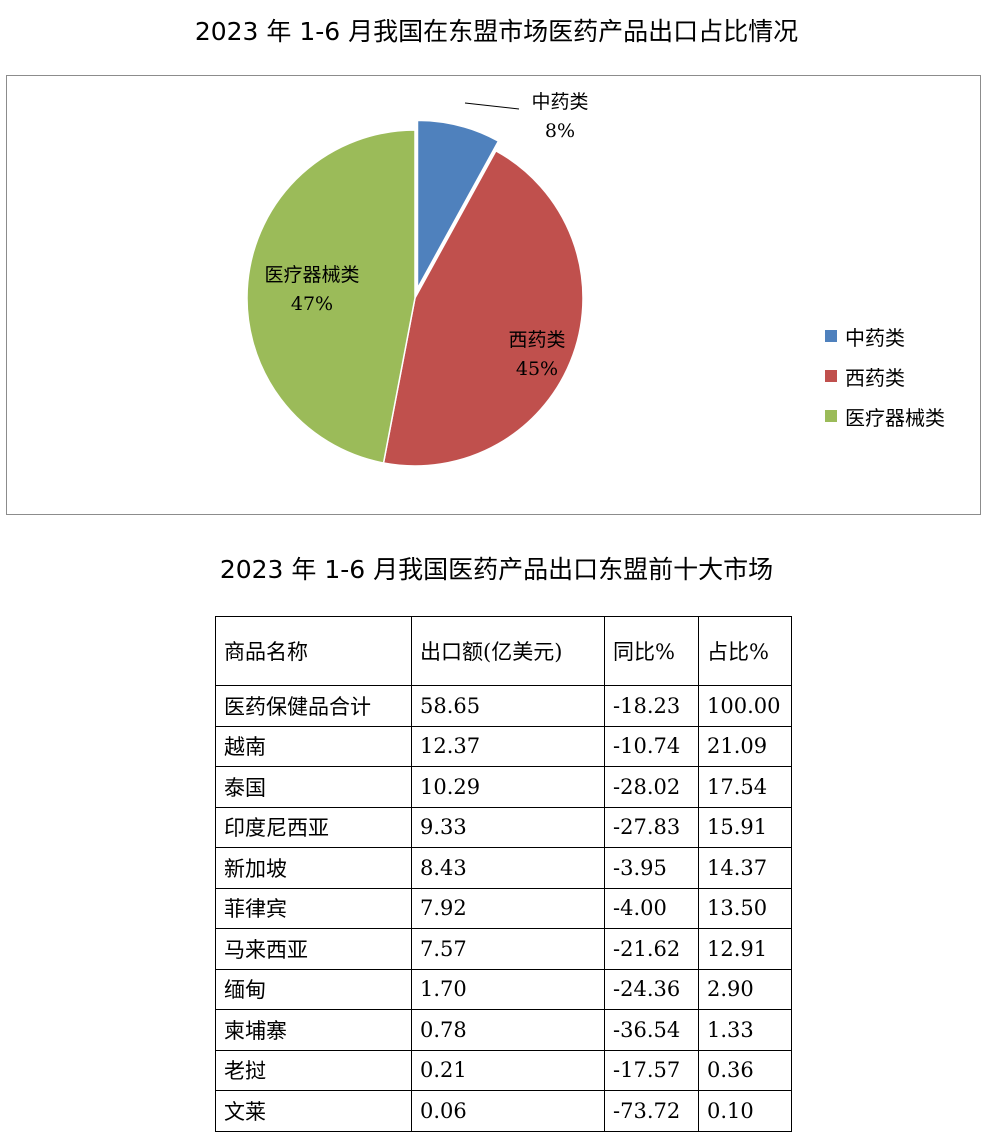 The height and width of the screenshot is (1147, 993). I want to click on table-row: 老挝 0.21 -17.57 0.36, so click(503, 1070).